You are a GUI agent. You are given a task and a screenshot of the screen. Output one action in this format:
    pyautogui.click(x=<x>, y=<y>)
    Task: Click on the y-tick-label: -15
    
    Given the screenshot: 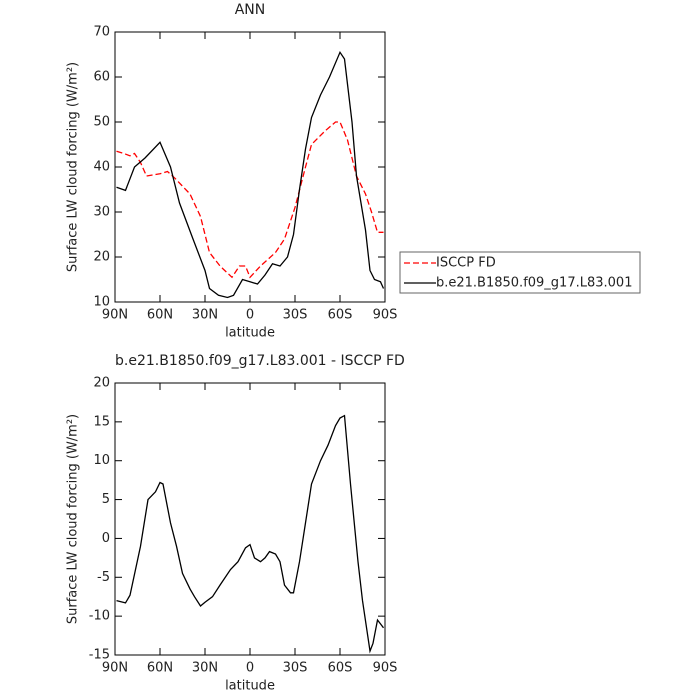 What is the action you would take?
    pyautogui.click(x=99, y=655)
    